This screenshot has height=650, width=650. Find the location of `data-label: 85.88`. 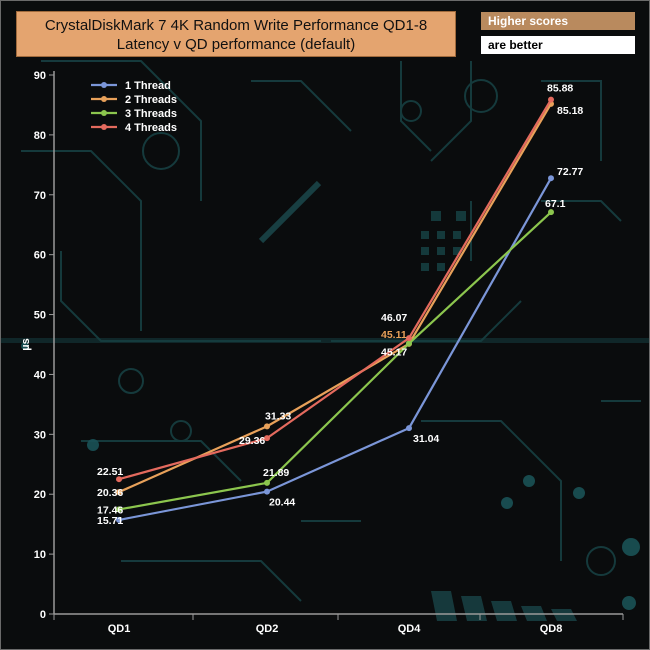

data-label: 85.88 is located at coordinates (560, 89).